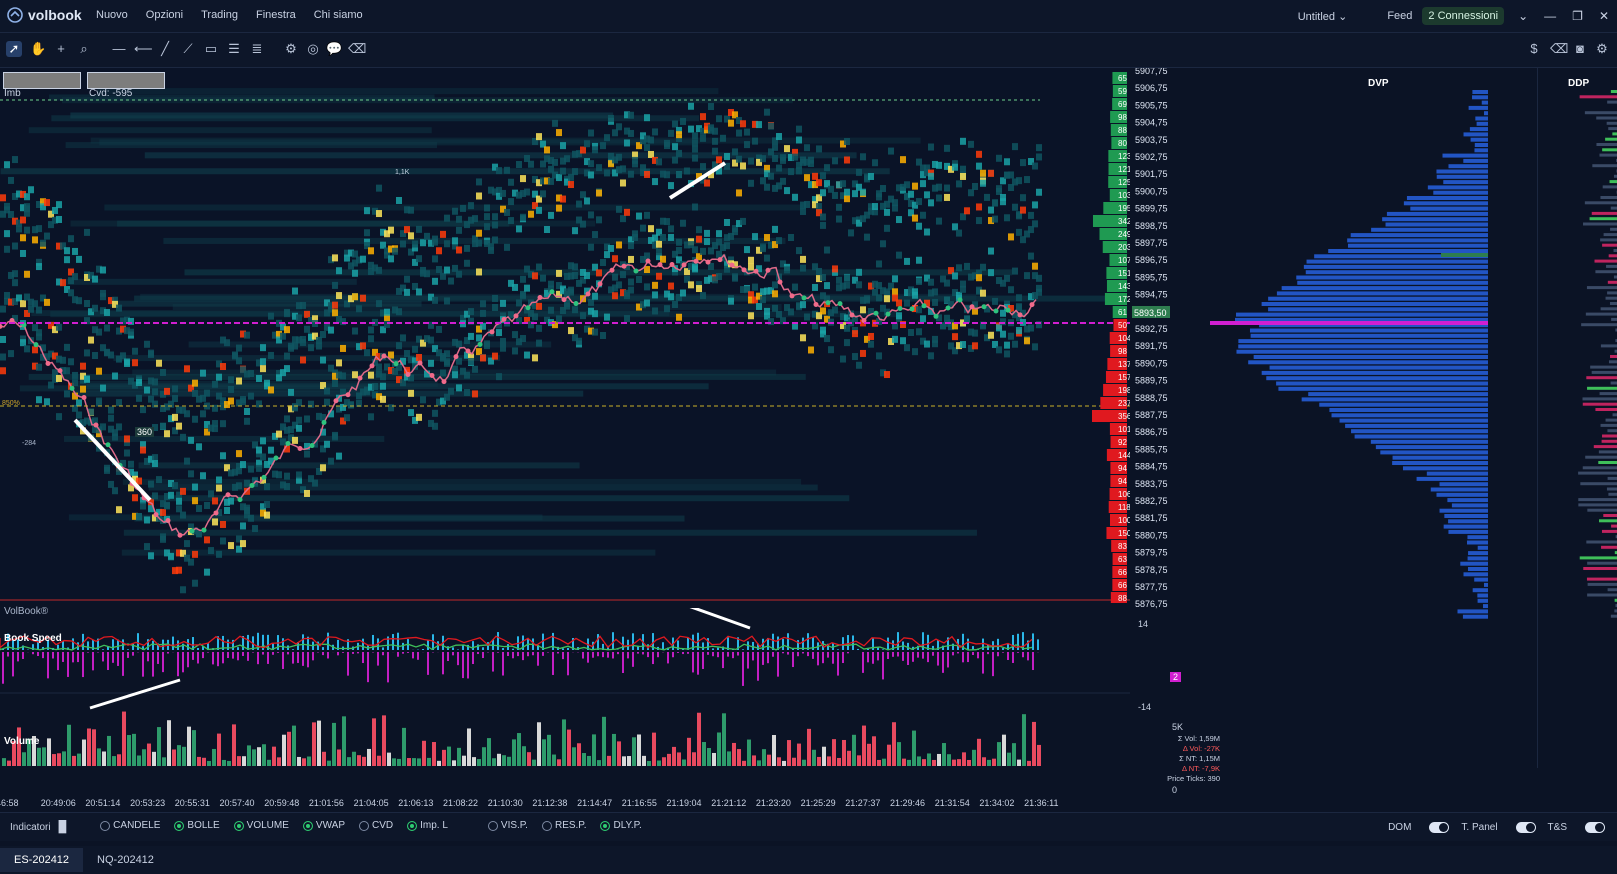 The height and width of the screenshot is (874, 1617). I want to click on eraser-icon: ⌫, so click(357, 48).